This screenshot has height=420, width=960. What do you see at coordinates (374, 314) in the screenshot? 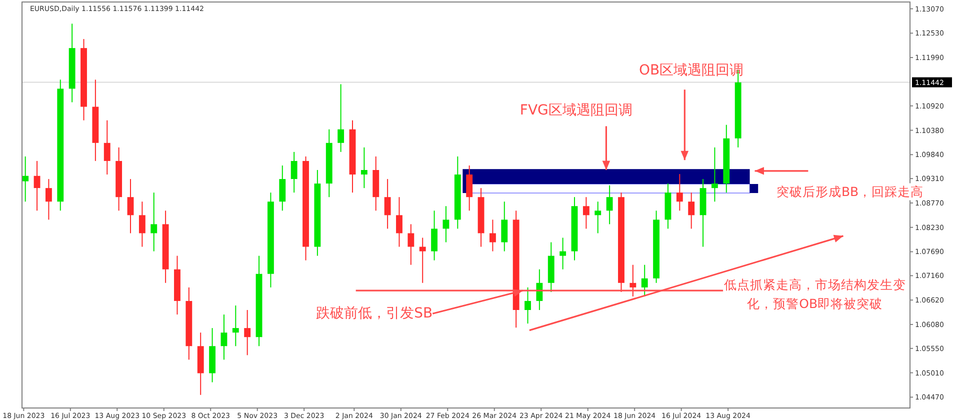
I see `annotation: 跌破前低，引发SB` at bounding box center [374, 314].